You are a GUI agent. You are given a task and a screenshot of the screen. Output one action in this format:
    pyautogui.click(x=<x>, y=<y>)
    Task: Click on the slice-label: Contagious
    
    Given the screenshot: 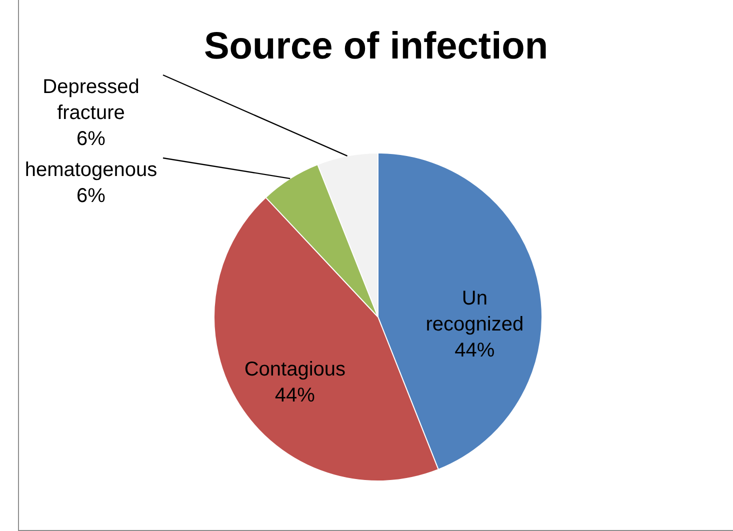 What is the action you would take?
    pyautogui.click(x=295, y=369)
    